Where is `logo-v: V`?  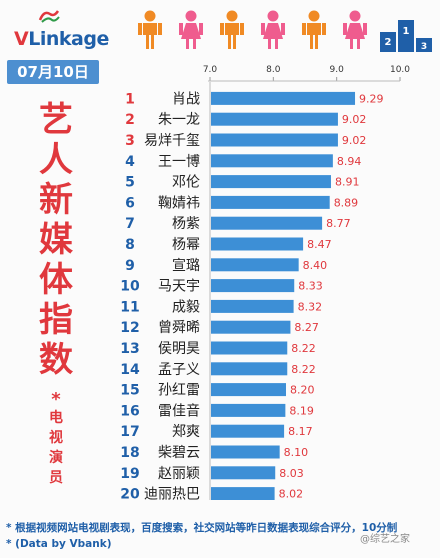
logo-v: V is located at coordinates (21, 39).